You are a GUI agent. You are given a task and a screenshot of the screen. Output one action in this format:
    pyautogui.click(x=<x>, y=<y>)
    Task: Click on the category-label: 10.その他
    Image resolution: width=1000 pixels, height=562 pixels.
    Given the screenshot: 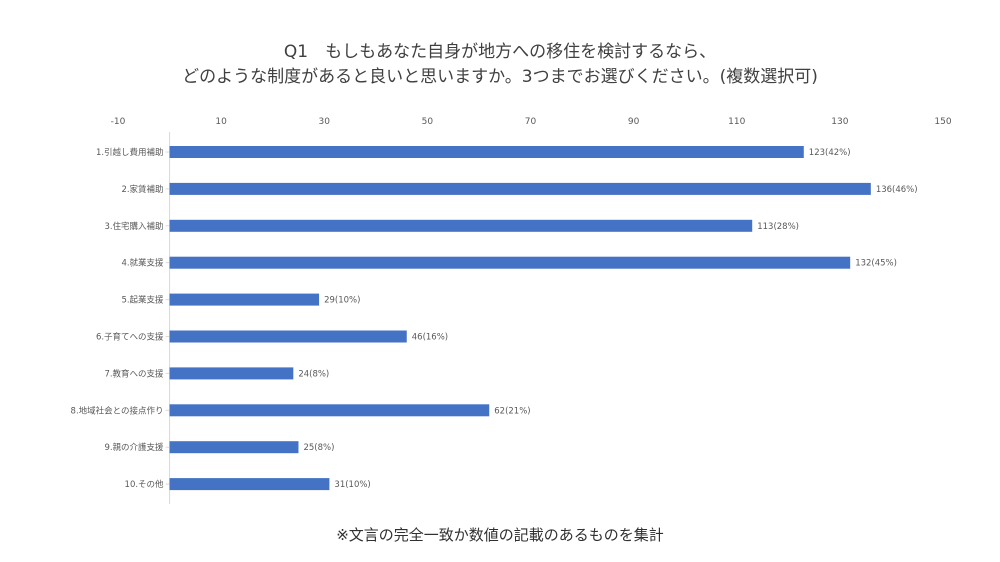 What is the action you would take?
    pyautogui.click(x=145, y=484)
    